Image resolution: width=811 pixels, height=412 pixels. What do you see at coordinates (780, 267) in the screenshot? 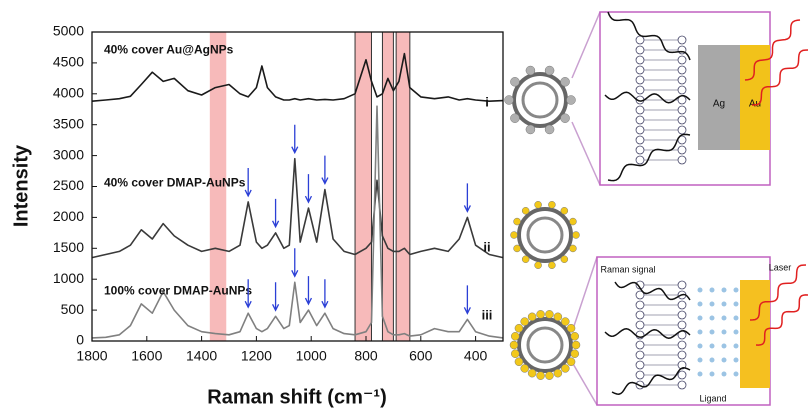
I see `laser-label: Laser` at bounding box center [780, 267].